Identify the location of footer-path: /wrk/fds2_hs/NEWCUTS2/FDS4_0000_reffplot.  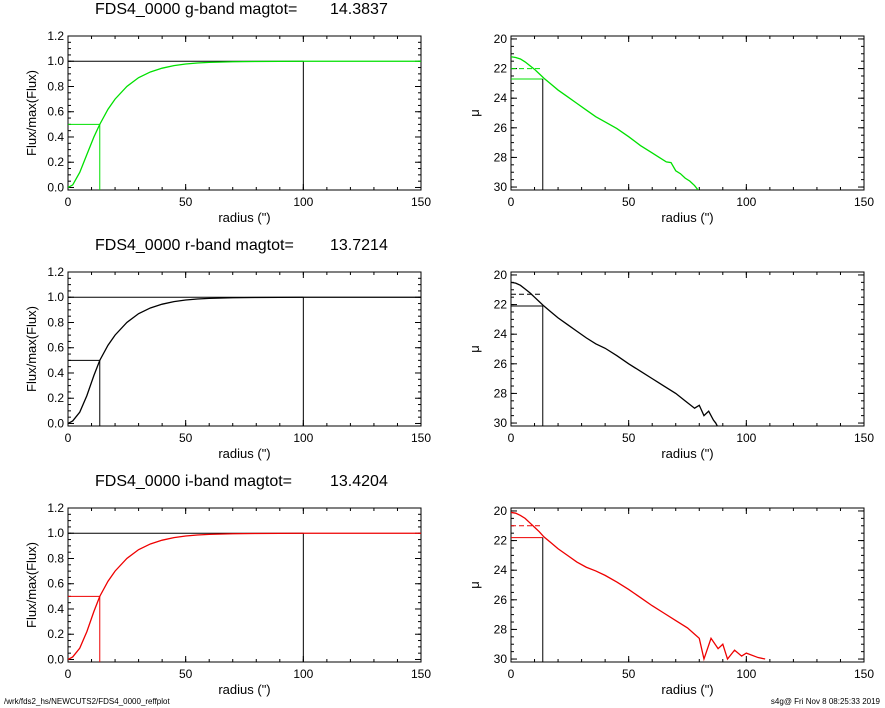
(87, 701).